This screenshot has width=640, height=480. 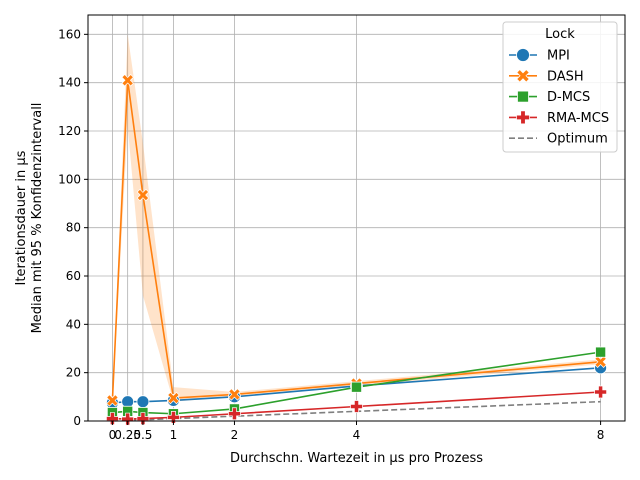 What do you see at coordinates (142, 435) in the screenshot?
I see `x-tick-label: 0.5` at bounding box center [142, 435].